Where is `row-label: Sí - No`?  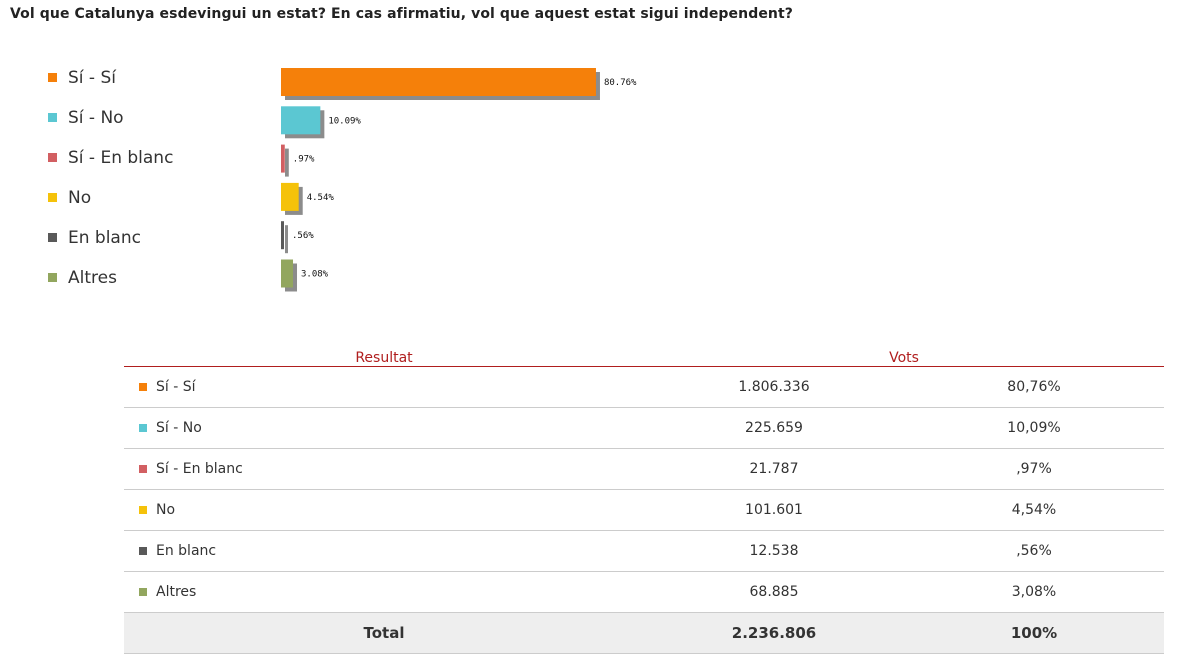 row-label: Sí - No is located at coordinates (179, 428).